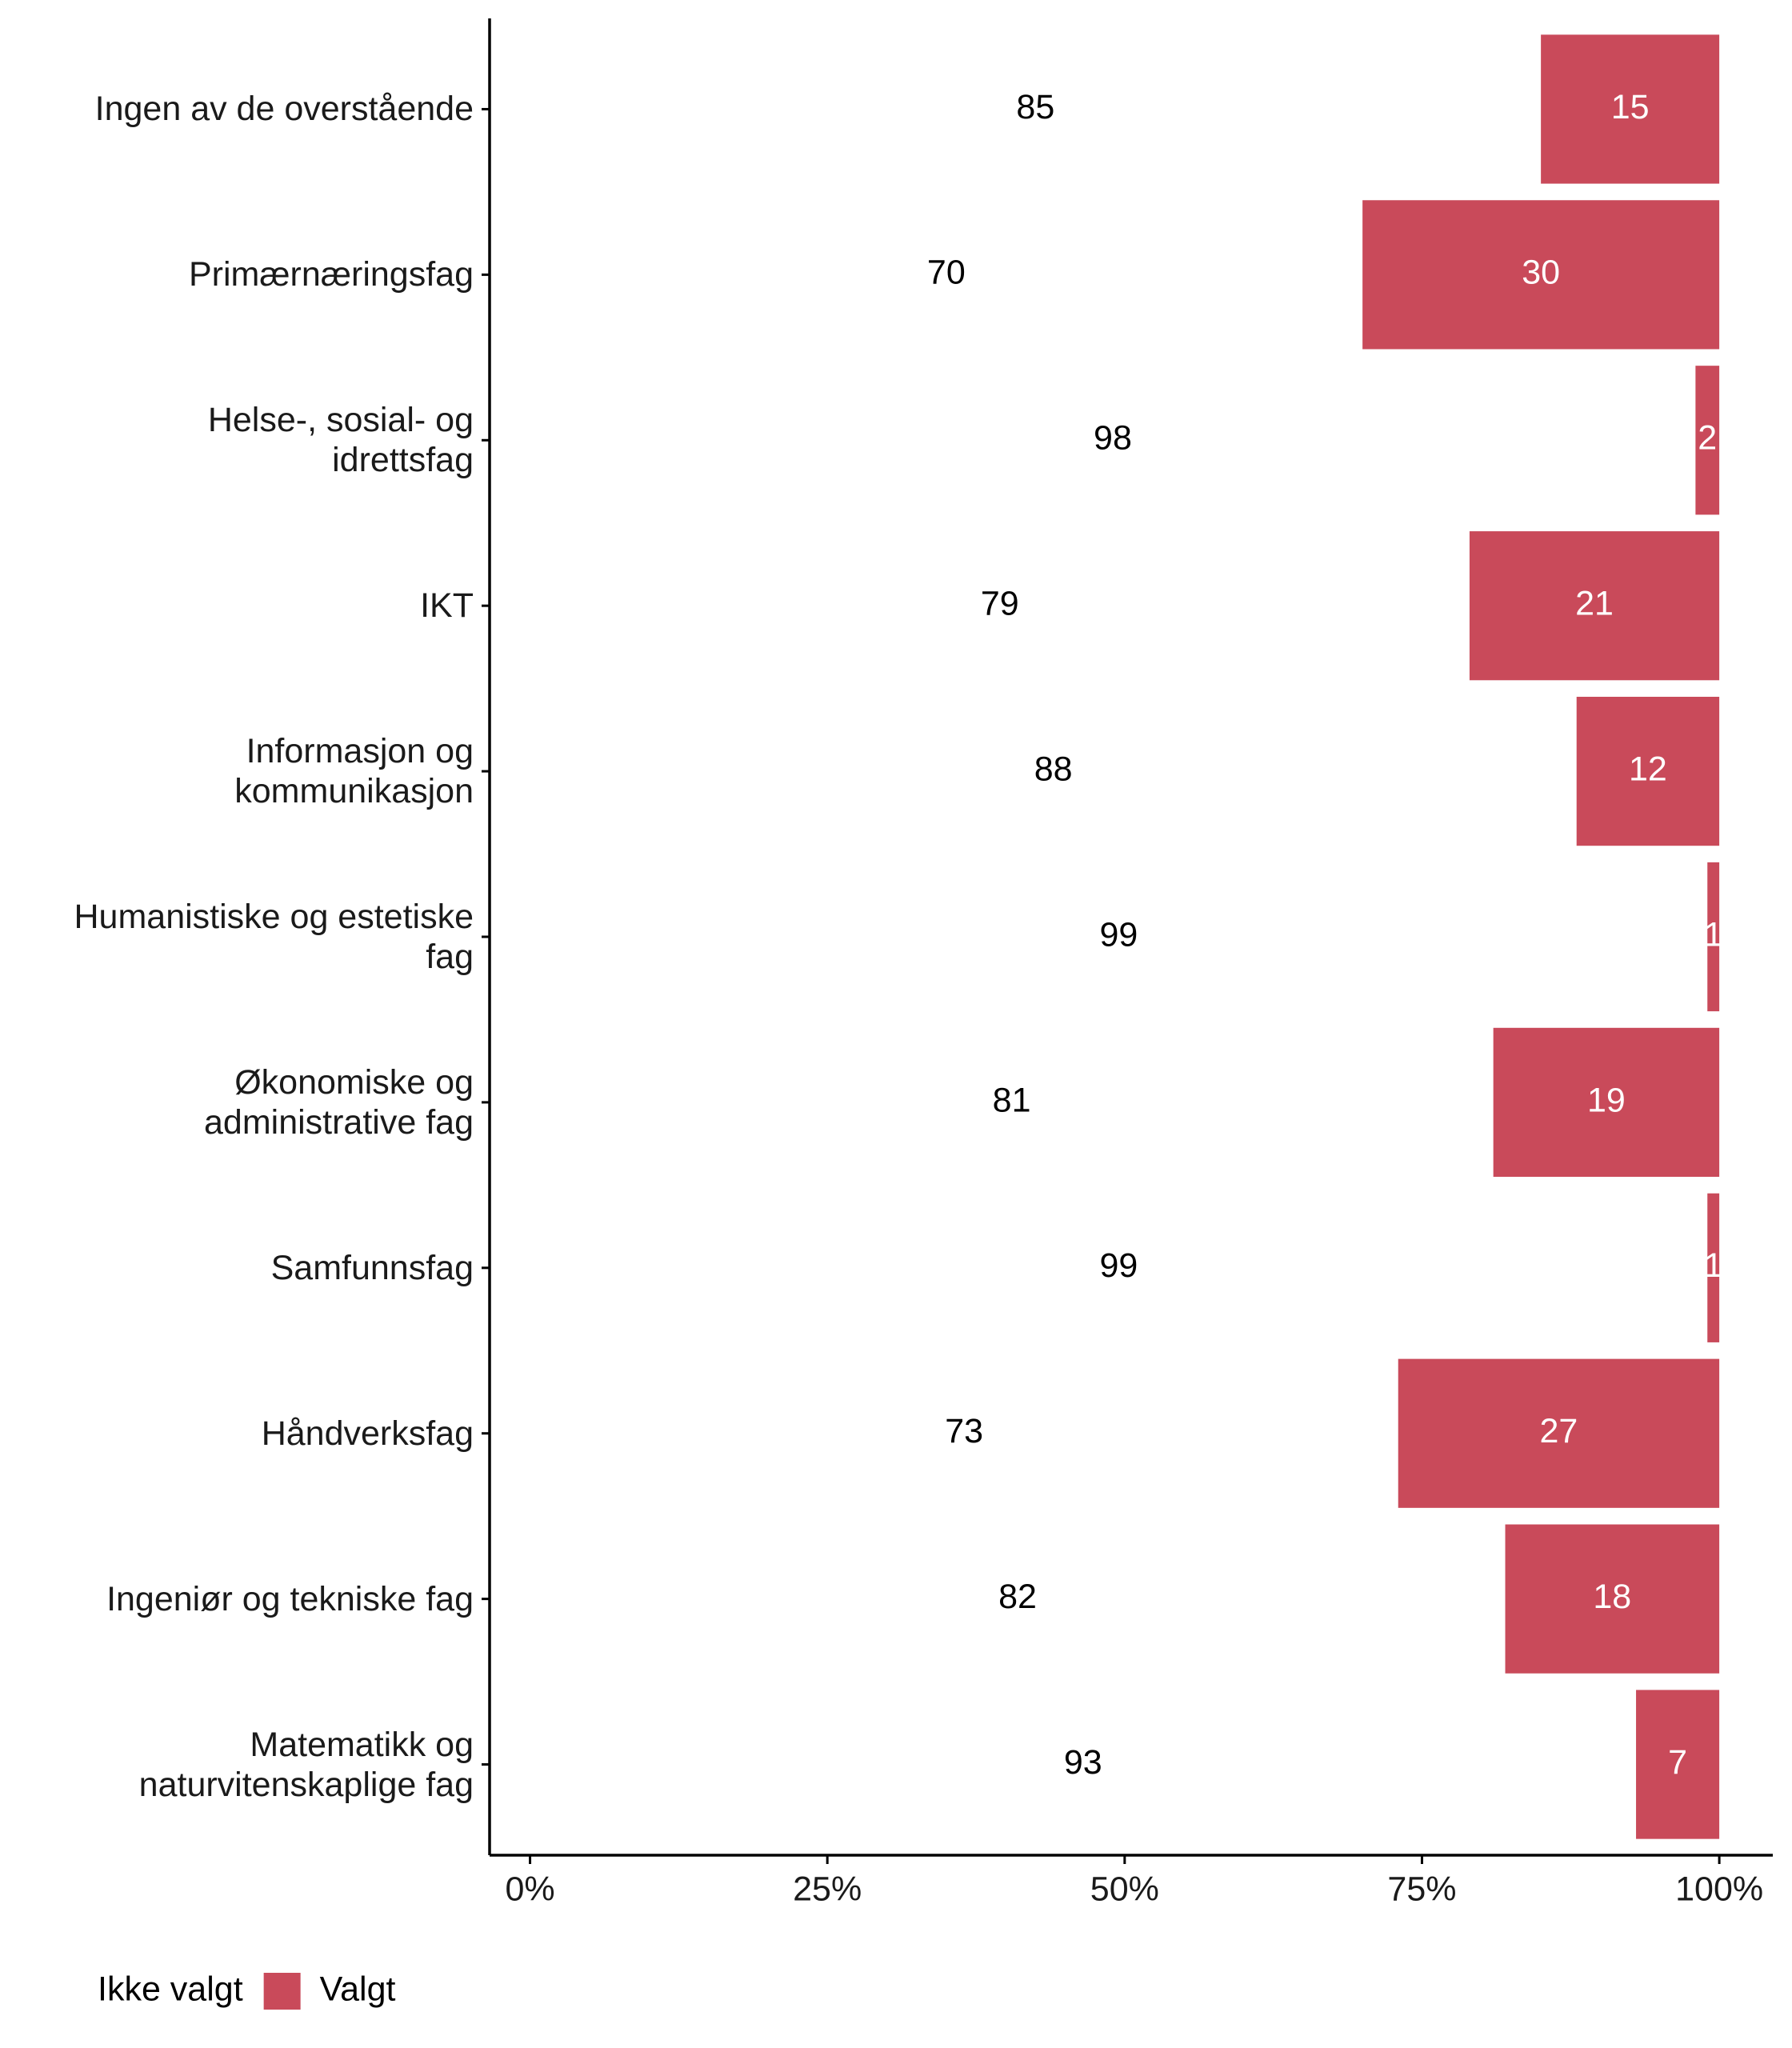 The width and height of the screenshot is (1792, 2048). What do you see at coordinates (290, 1598) in the screenshot?
I see `y-tick-label: Ingeniør og tekniske fag` at bounding box center [290, 1598].